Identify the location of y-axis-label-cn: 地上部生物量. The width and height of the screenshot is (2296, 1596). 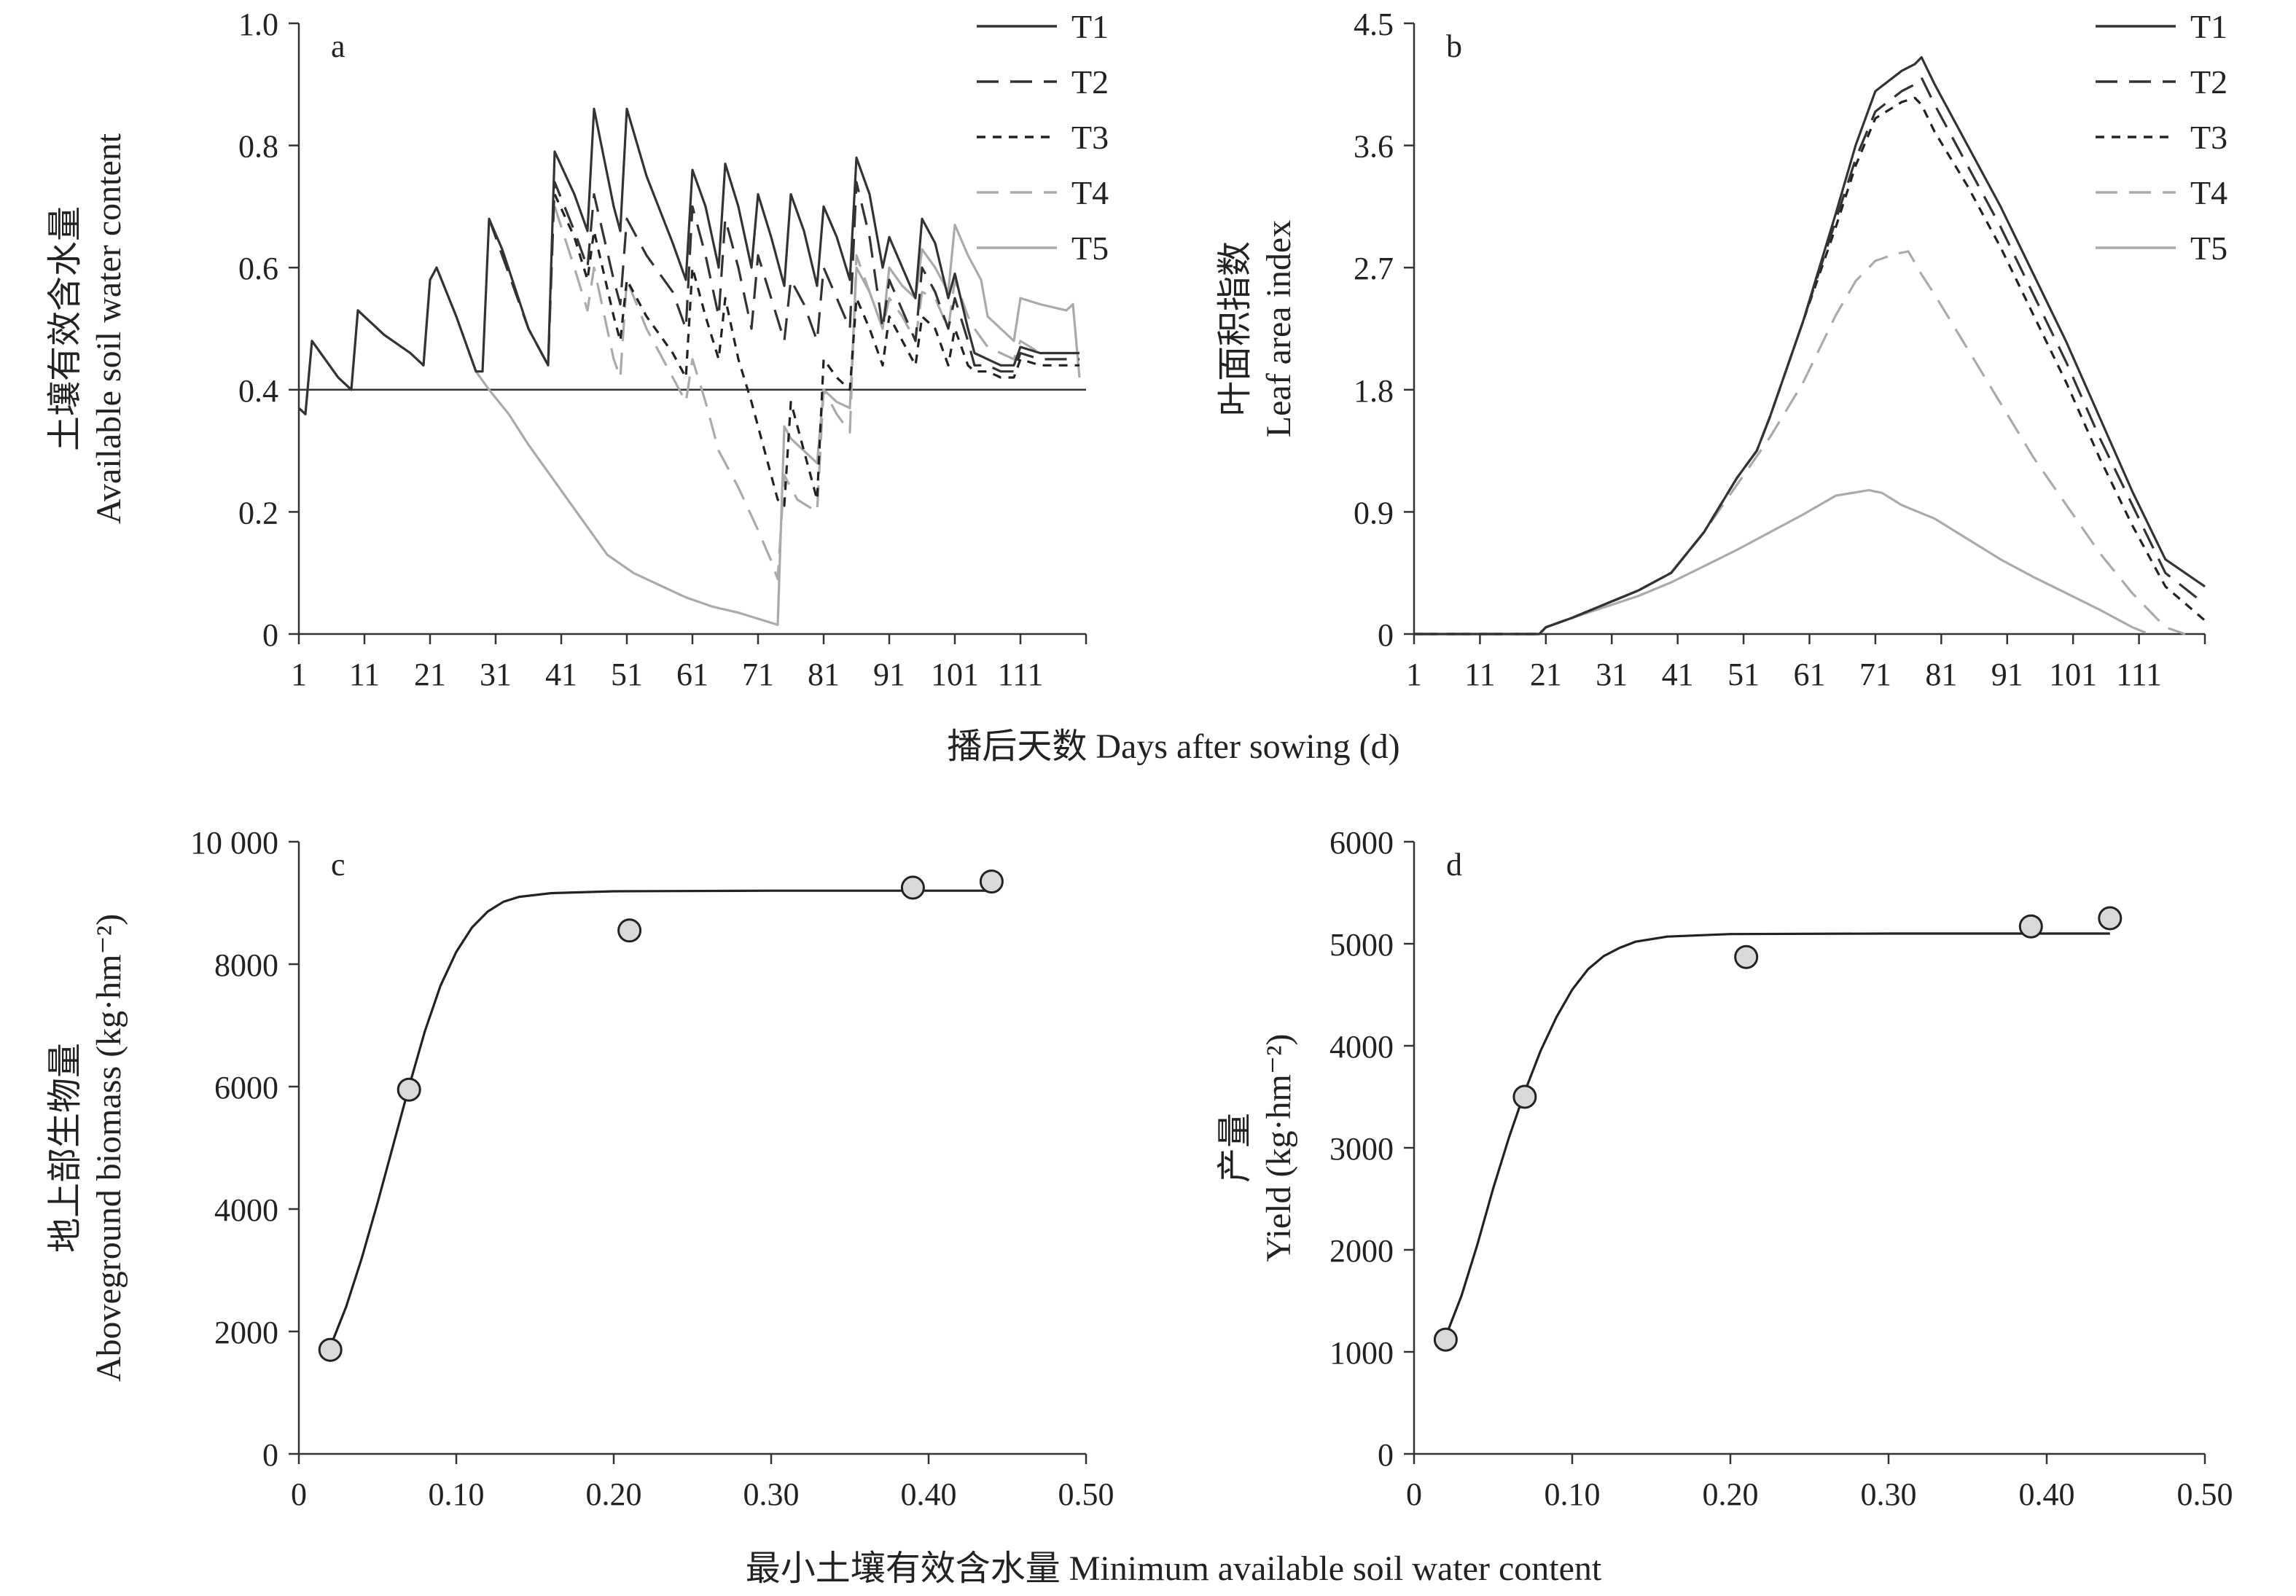
(66, 1148).